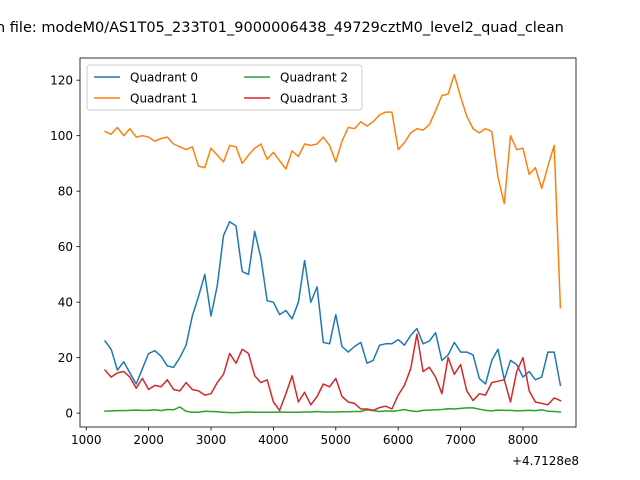 This screenshot has width=640, height=480. Describe the element at coordinates (164, 98) in the screenshot. I see `legend-label-quadrant-1: Quadrant 1` at that location.